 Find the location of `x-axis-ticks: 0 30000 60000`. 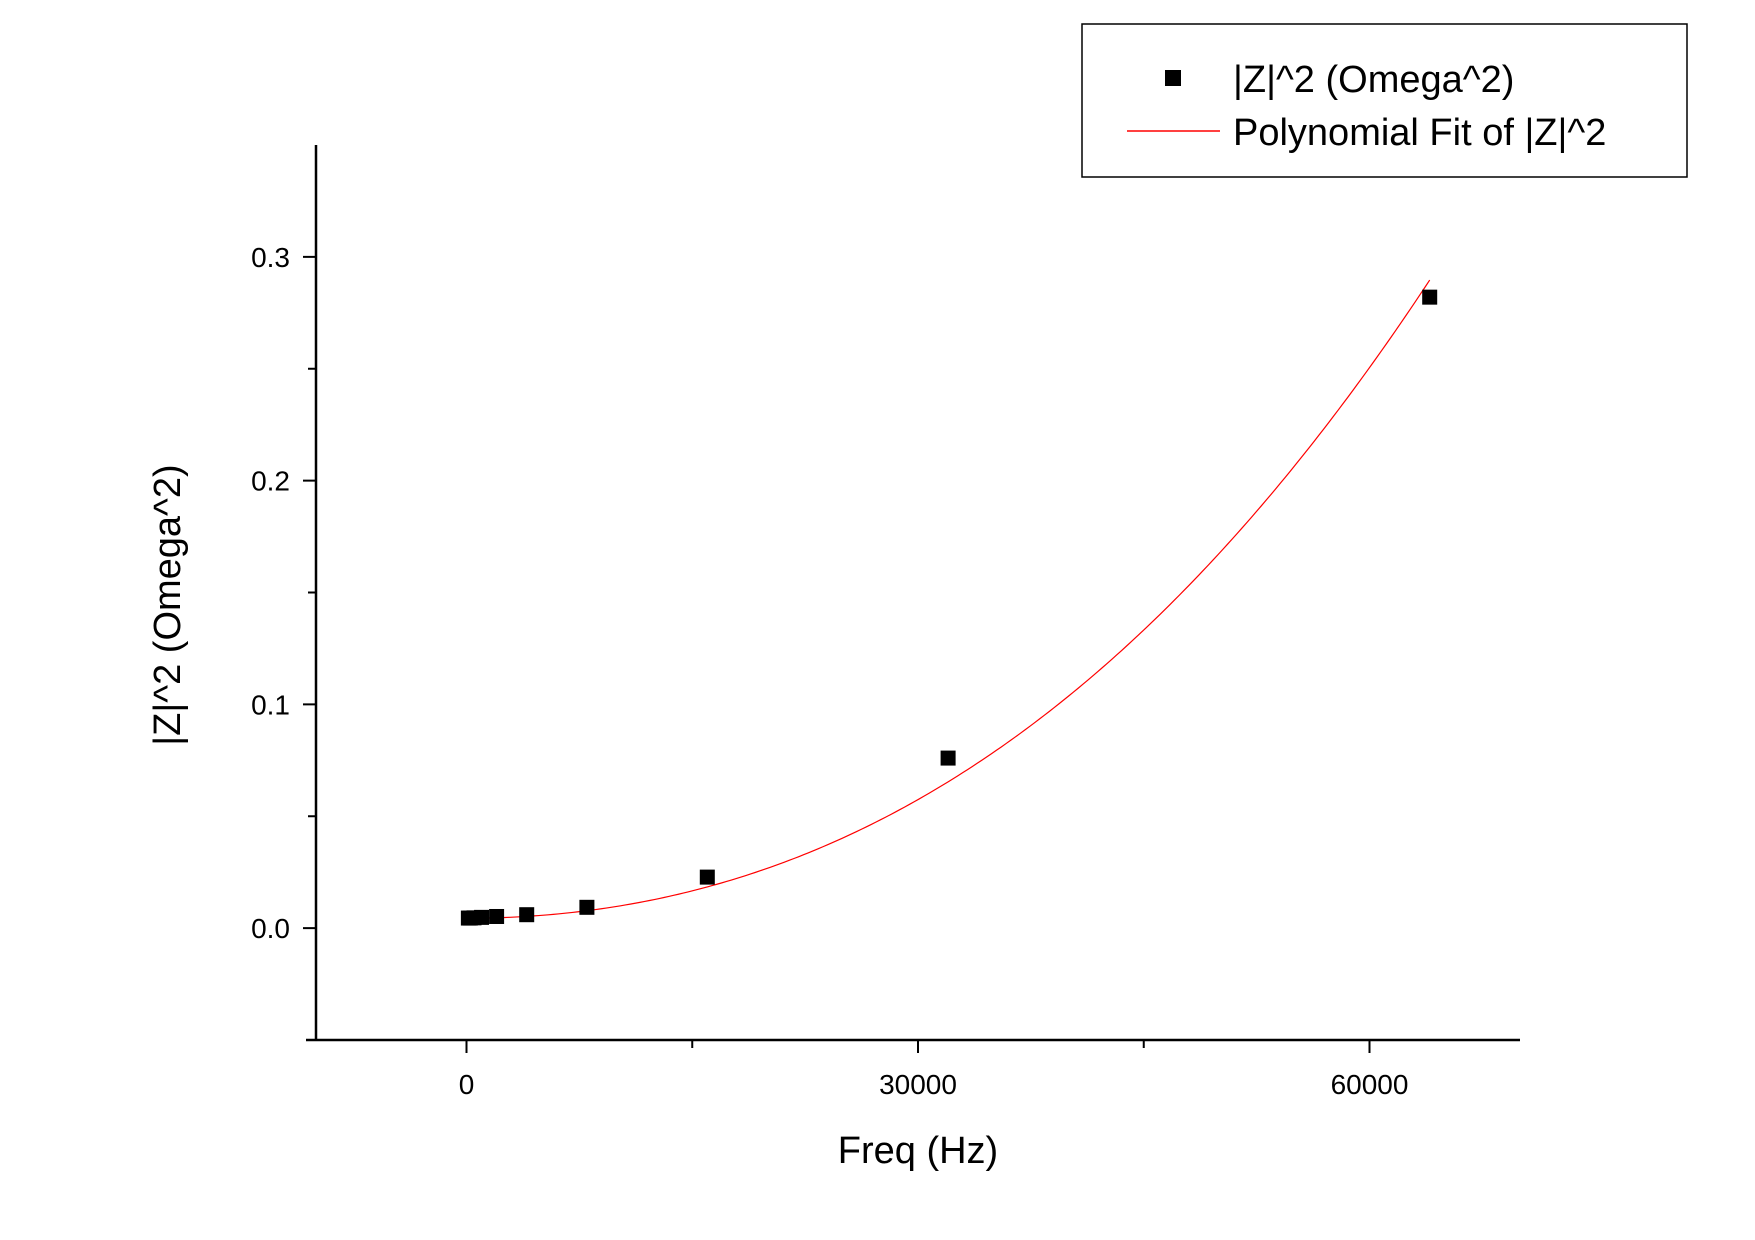

x-axis-ticks: 0 30000 60000 is located at coordinates (934, 1070).